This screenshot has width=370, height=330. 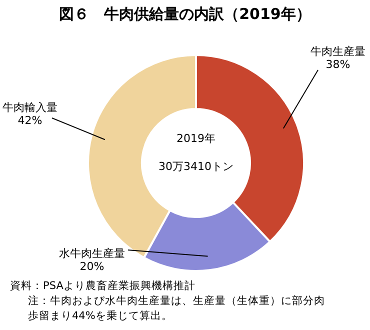 What do you see at coordinates (176, 308) in the screenshot?
I see `text: 注：牛肉および水牛肉生産量は、生産量（生体重）に部分肉歩留まり44%を乗じて算出。` at bounding box center [176, 308].